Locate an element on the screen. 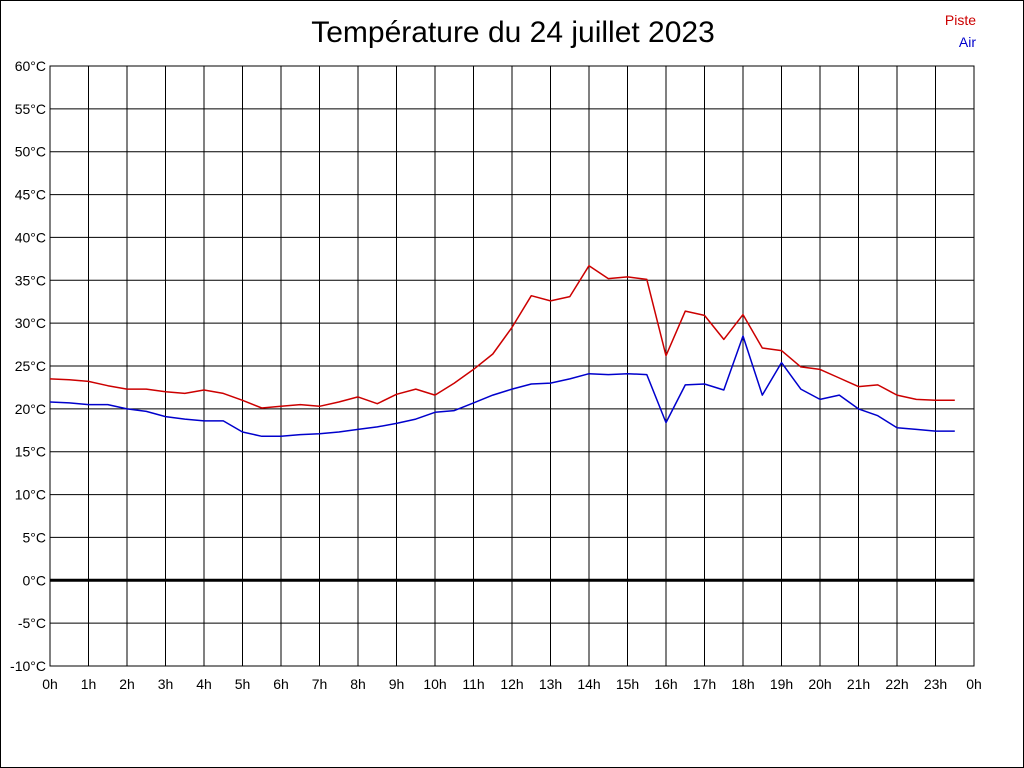  x-tick-label: 12h is located at coordinates (511, 684).